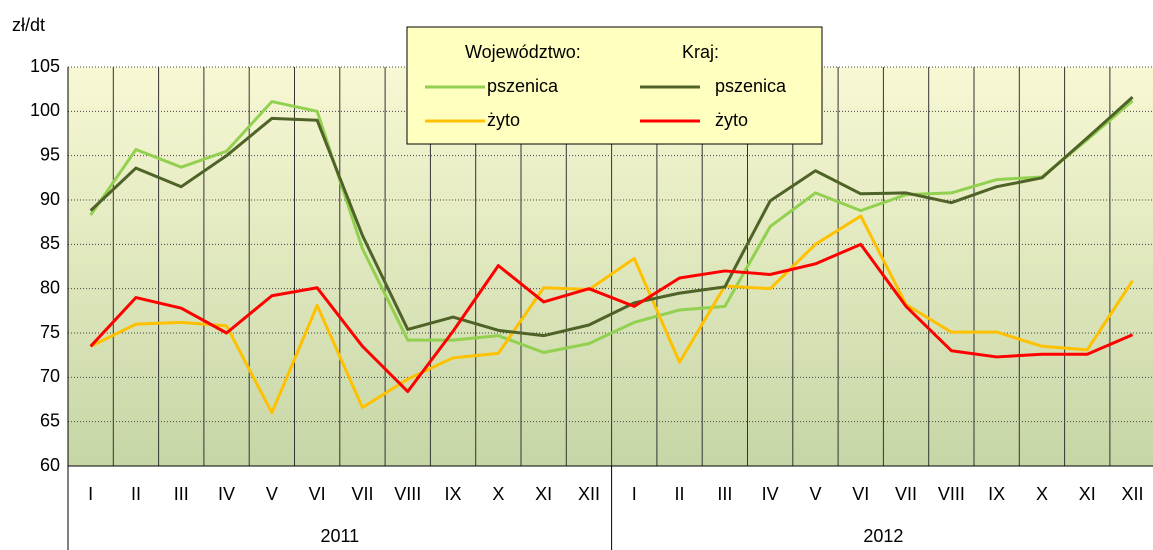  What do you see at coordinates (50, 465) in the screenshot?
I see `y-tick-label: 60` at bounding box center [50, 465].